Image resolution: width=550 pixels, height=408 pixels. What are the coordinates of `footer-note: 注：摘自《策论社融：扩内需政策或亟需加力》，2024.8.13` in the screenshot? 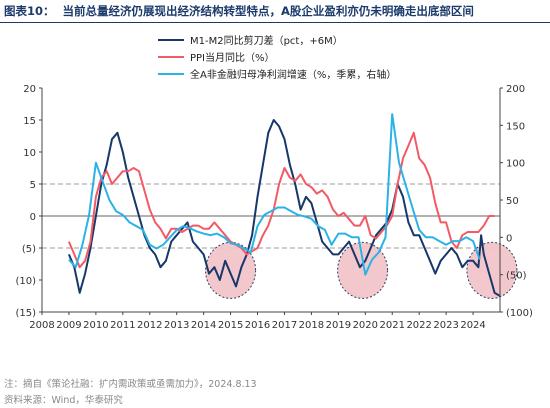 It's located at (130, 384).